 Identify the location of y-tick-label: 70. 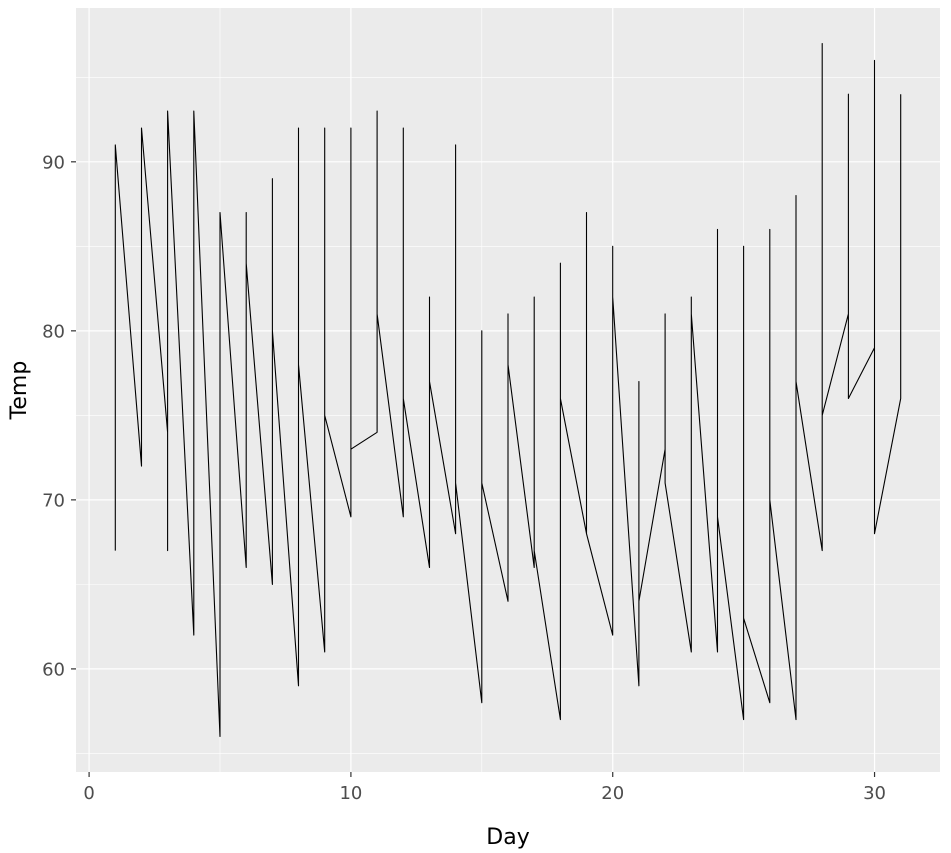
(53, 500).